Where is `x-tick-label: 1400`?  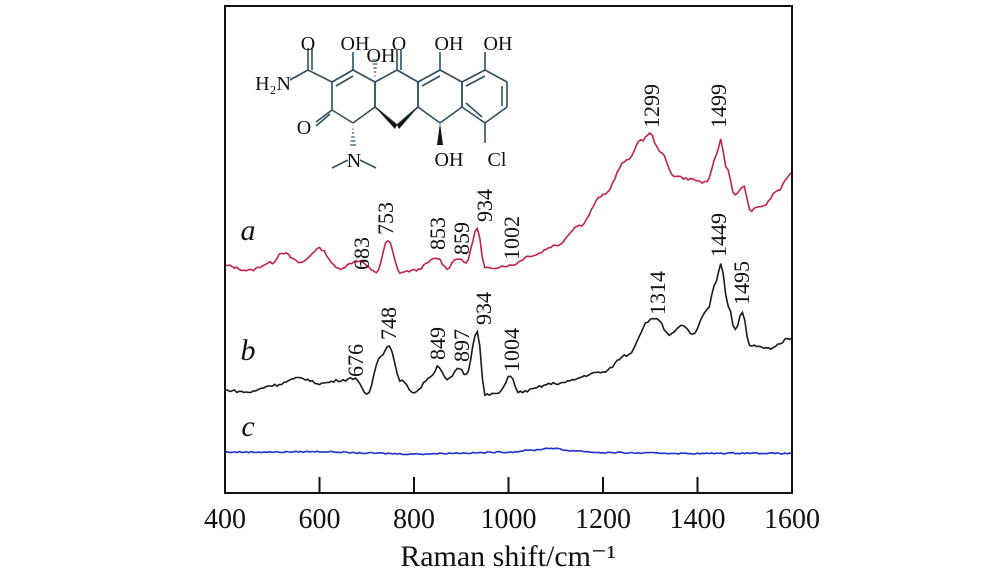 x-tick-label: 1400 is located at coordinates (698, 519).